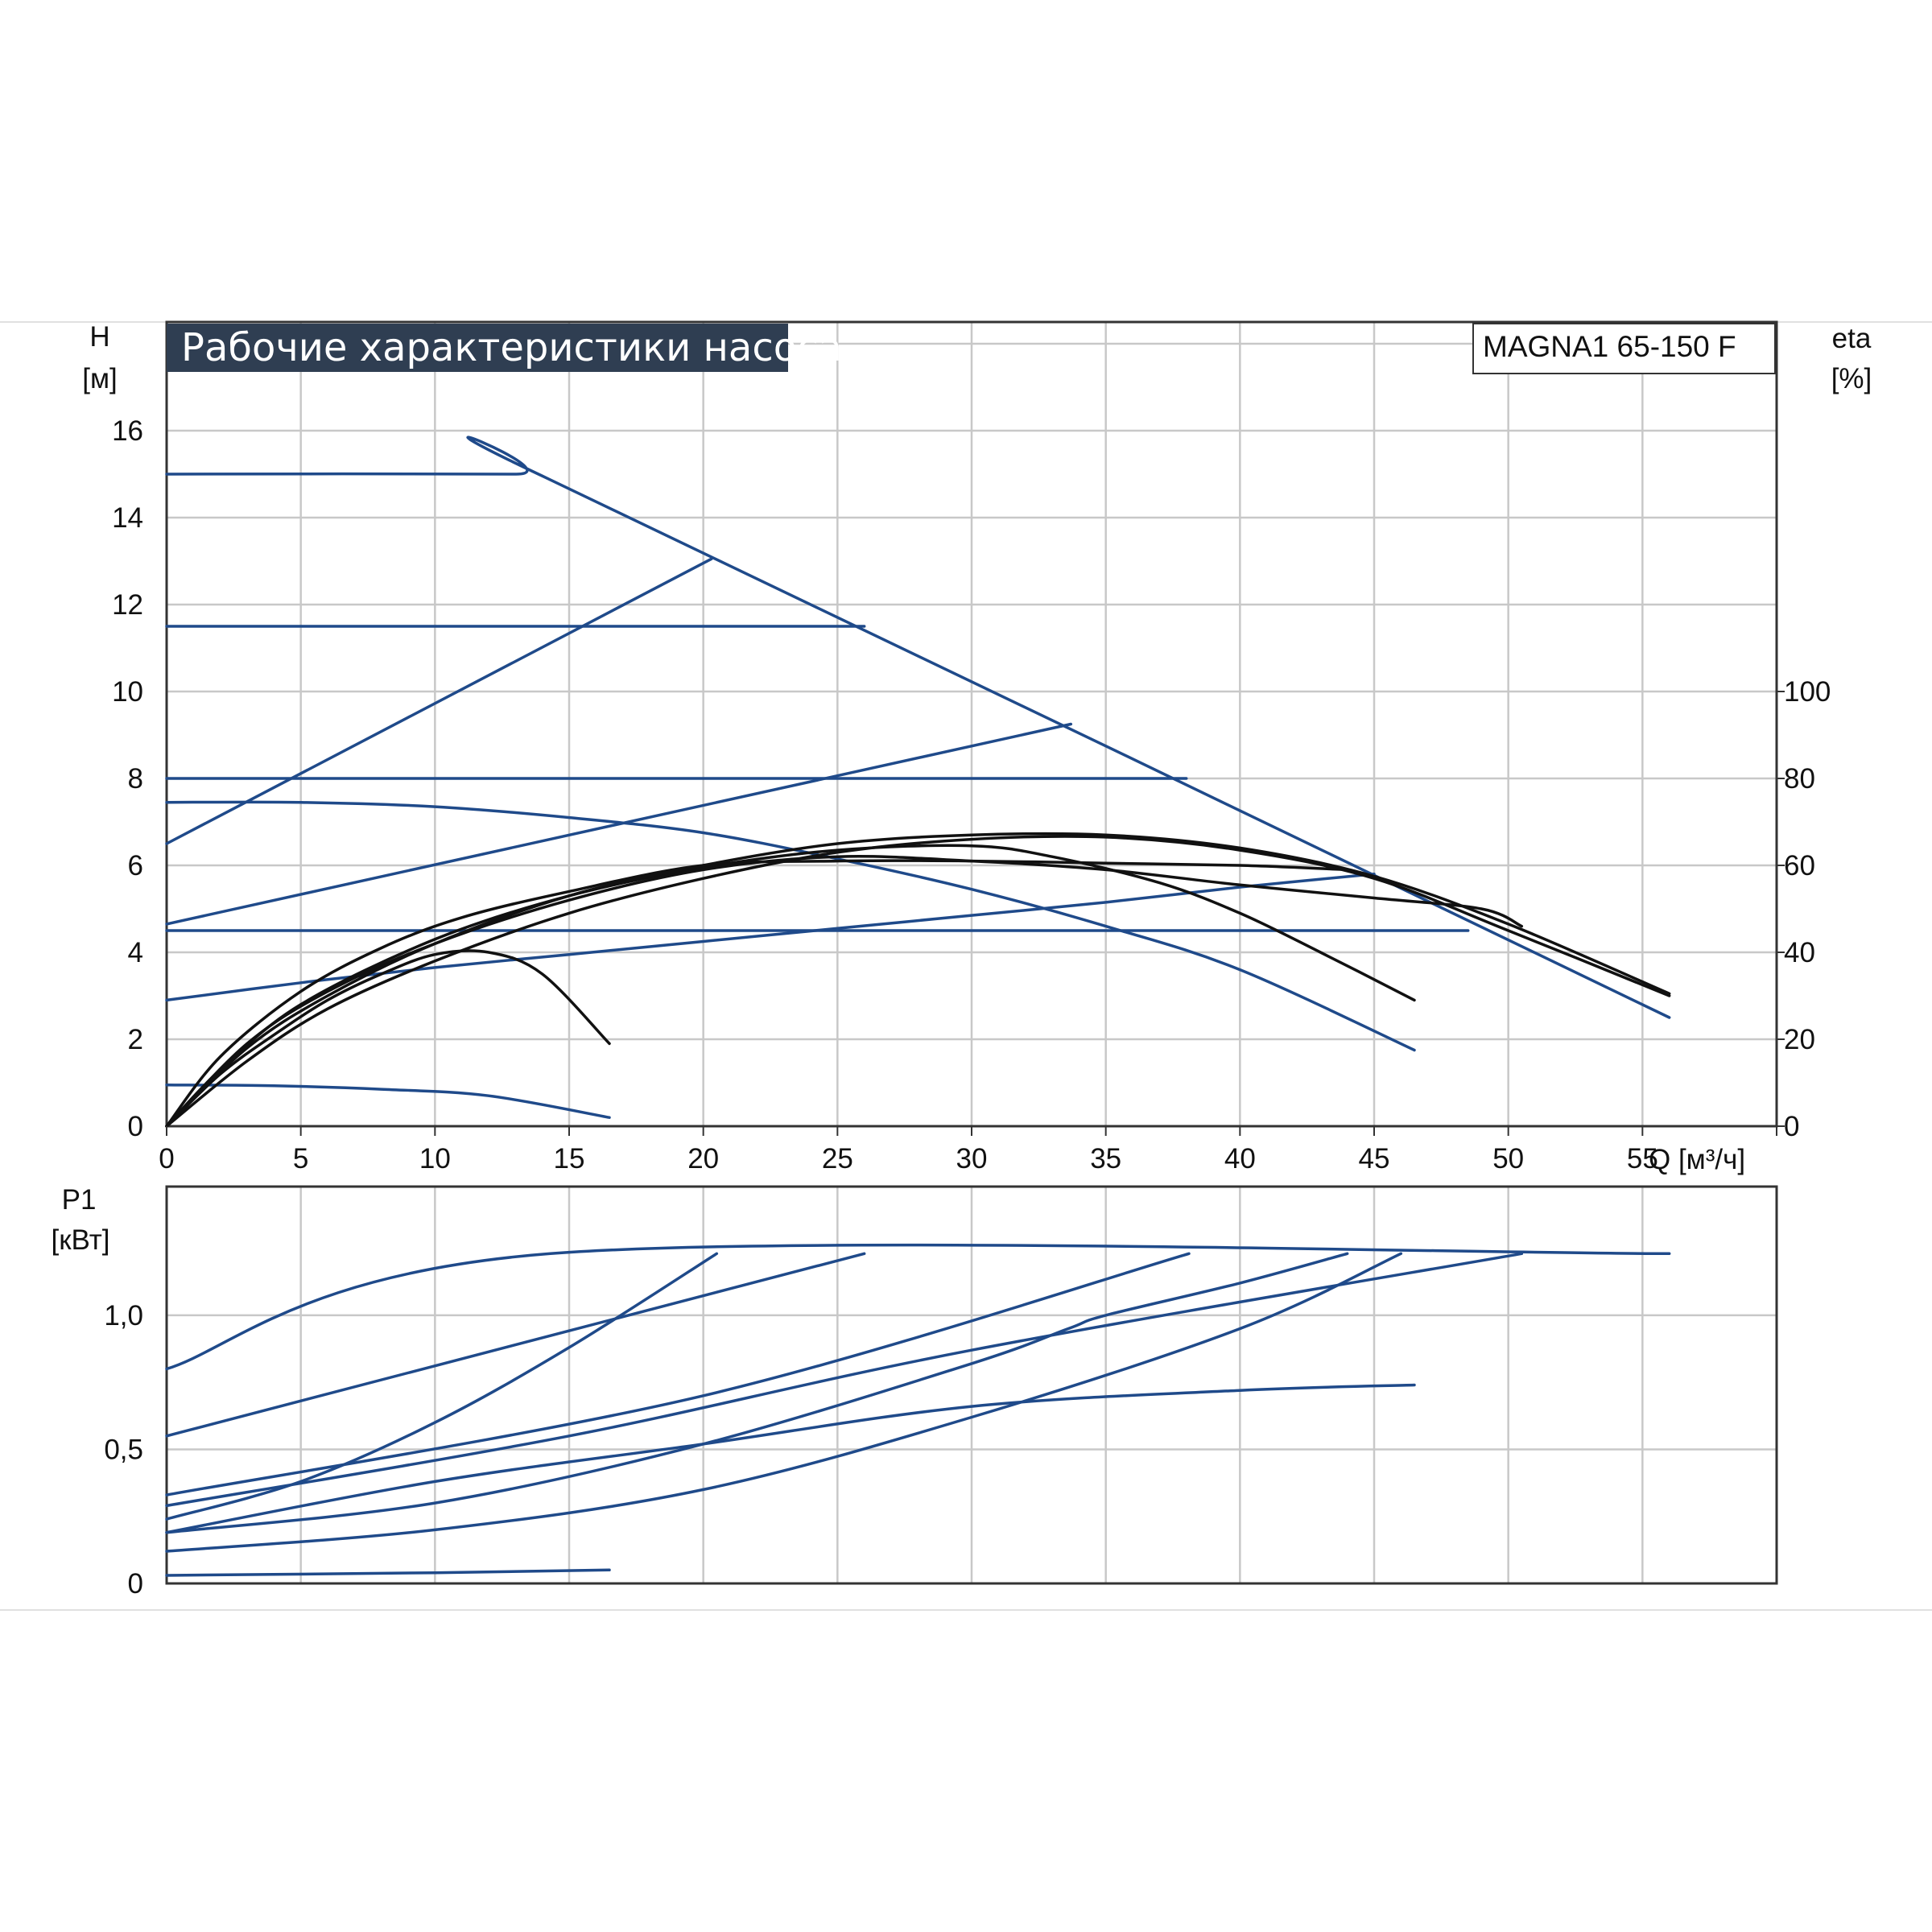 The width and height of the screenshot is (1932, 1932). What do you see at coordinates (1799, 779) in the screenshot?
I see `y2-tick-label: 80` at bounding box center [1799, 779].